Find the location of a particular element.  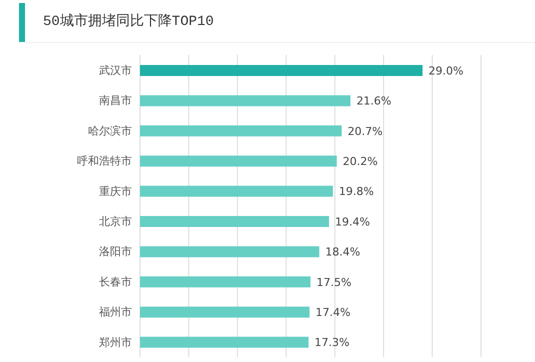

data-label: 20.2% is located at coordinates (360, 161).